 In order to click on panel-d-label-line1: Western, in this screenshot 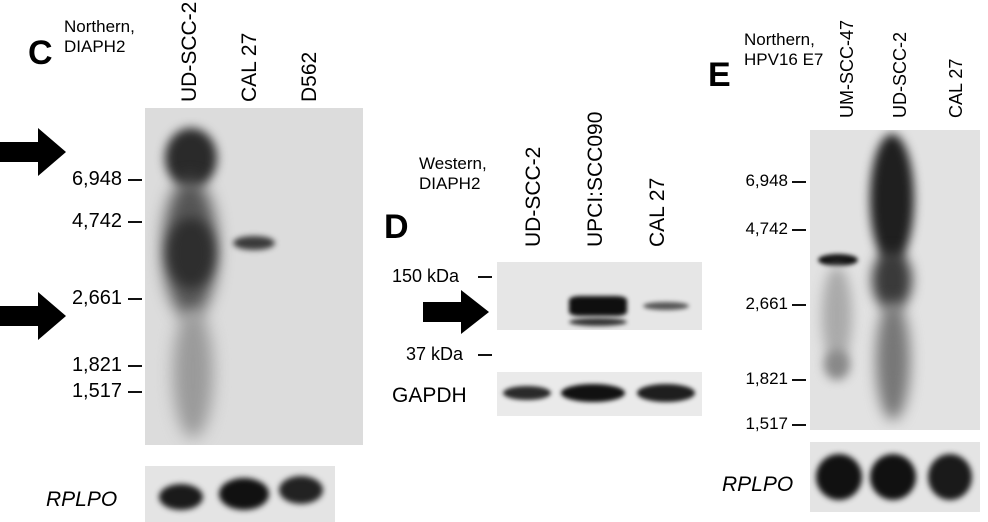, I will do `click(453, 163)`.